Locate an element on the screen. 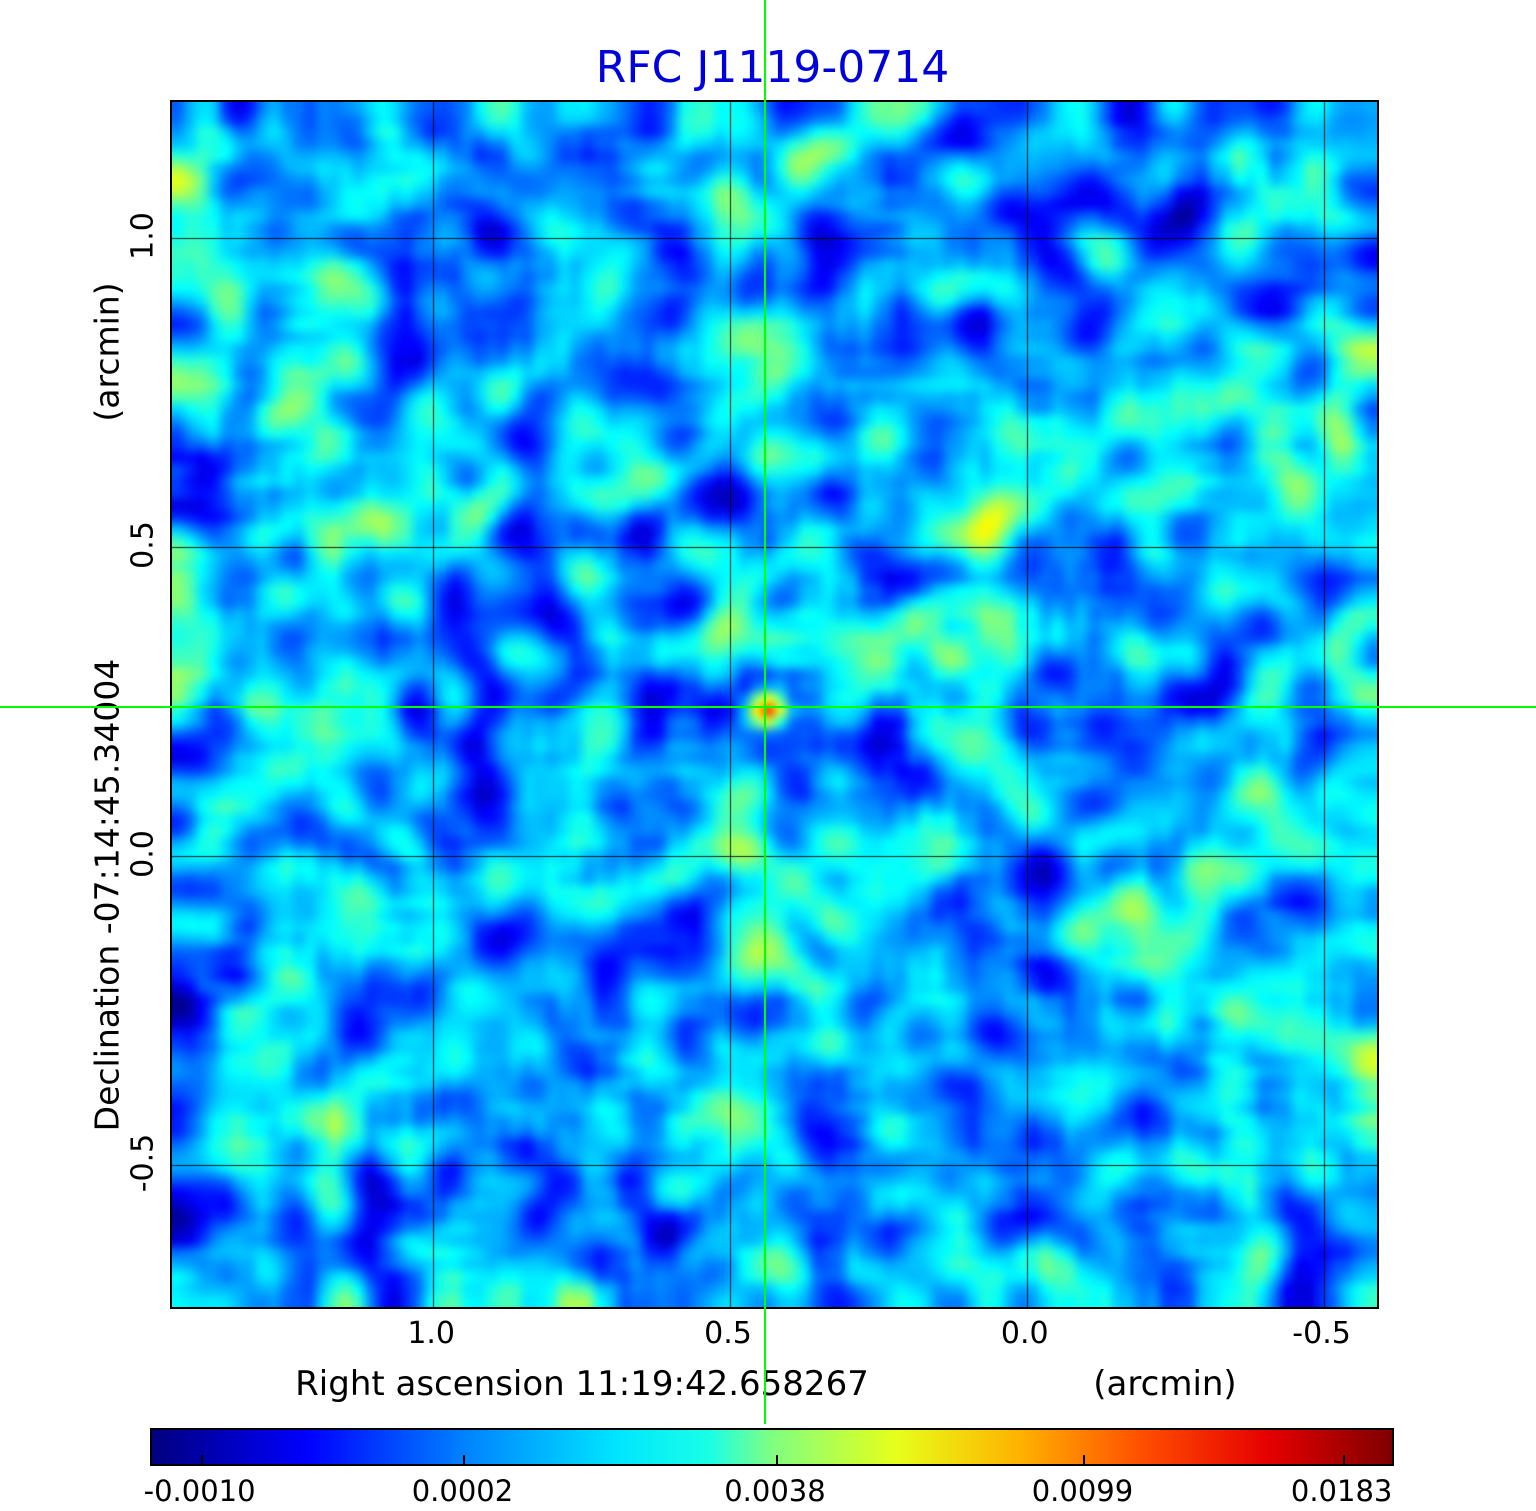  x-tick-label: 1.0 is located at coordinates (431, 1333).